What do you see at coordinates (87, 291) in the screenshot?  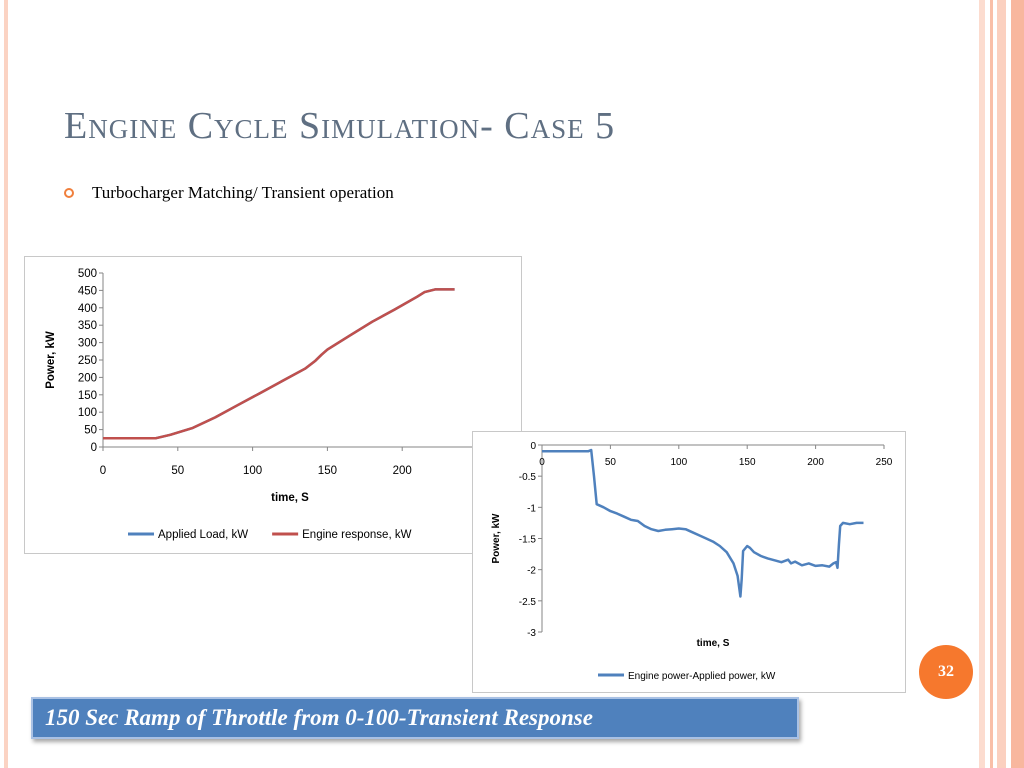 I see `y-tick-label: 450` at bounding box center [87, 291].